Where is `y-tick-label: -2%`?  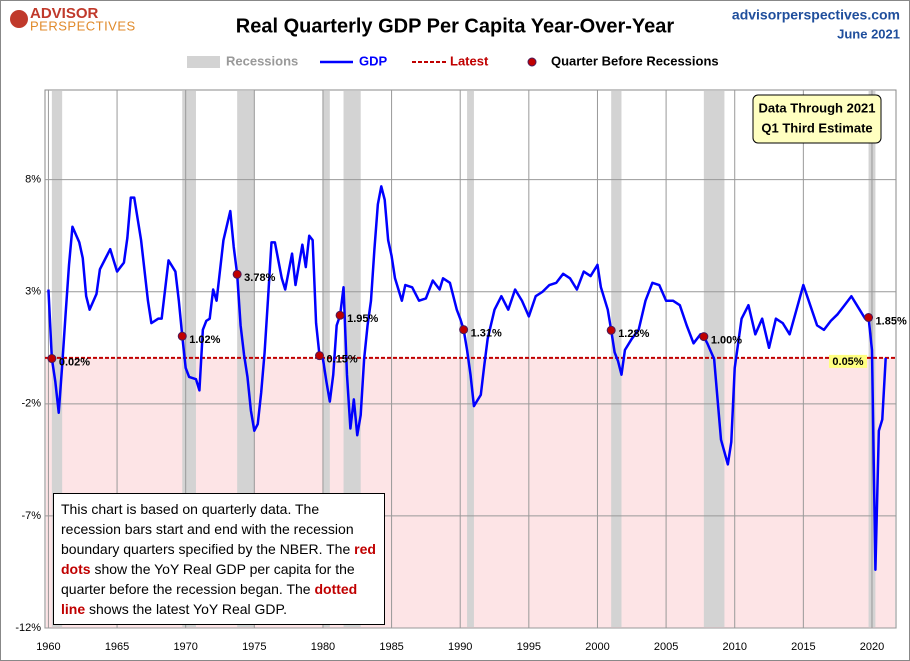
y-tick-label: -2% is located at coordinates (31, 404).